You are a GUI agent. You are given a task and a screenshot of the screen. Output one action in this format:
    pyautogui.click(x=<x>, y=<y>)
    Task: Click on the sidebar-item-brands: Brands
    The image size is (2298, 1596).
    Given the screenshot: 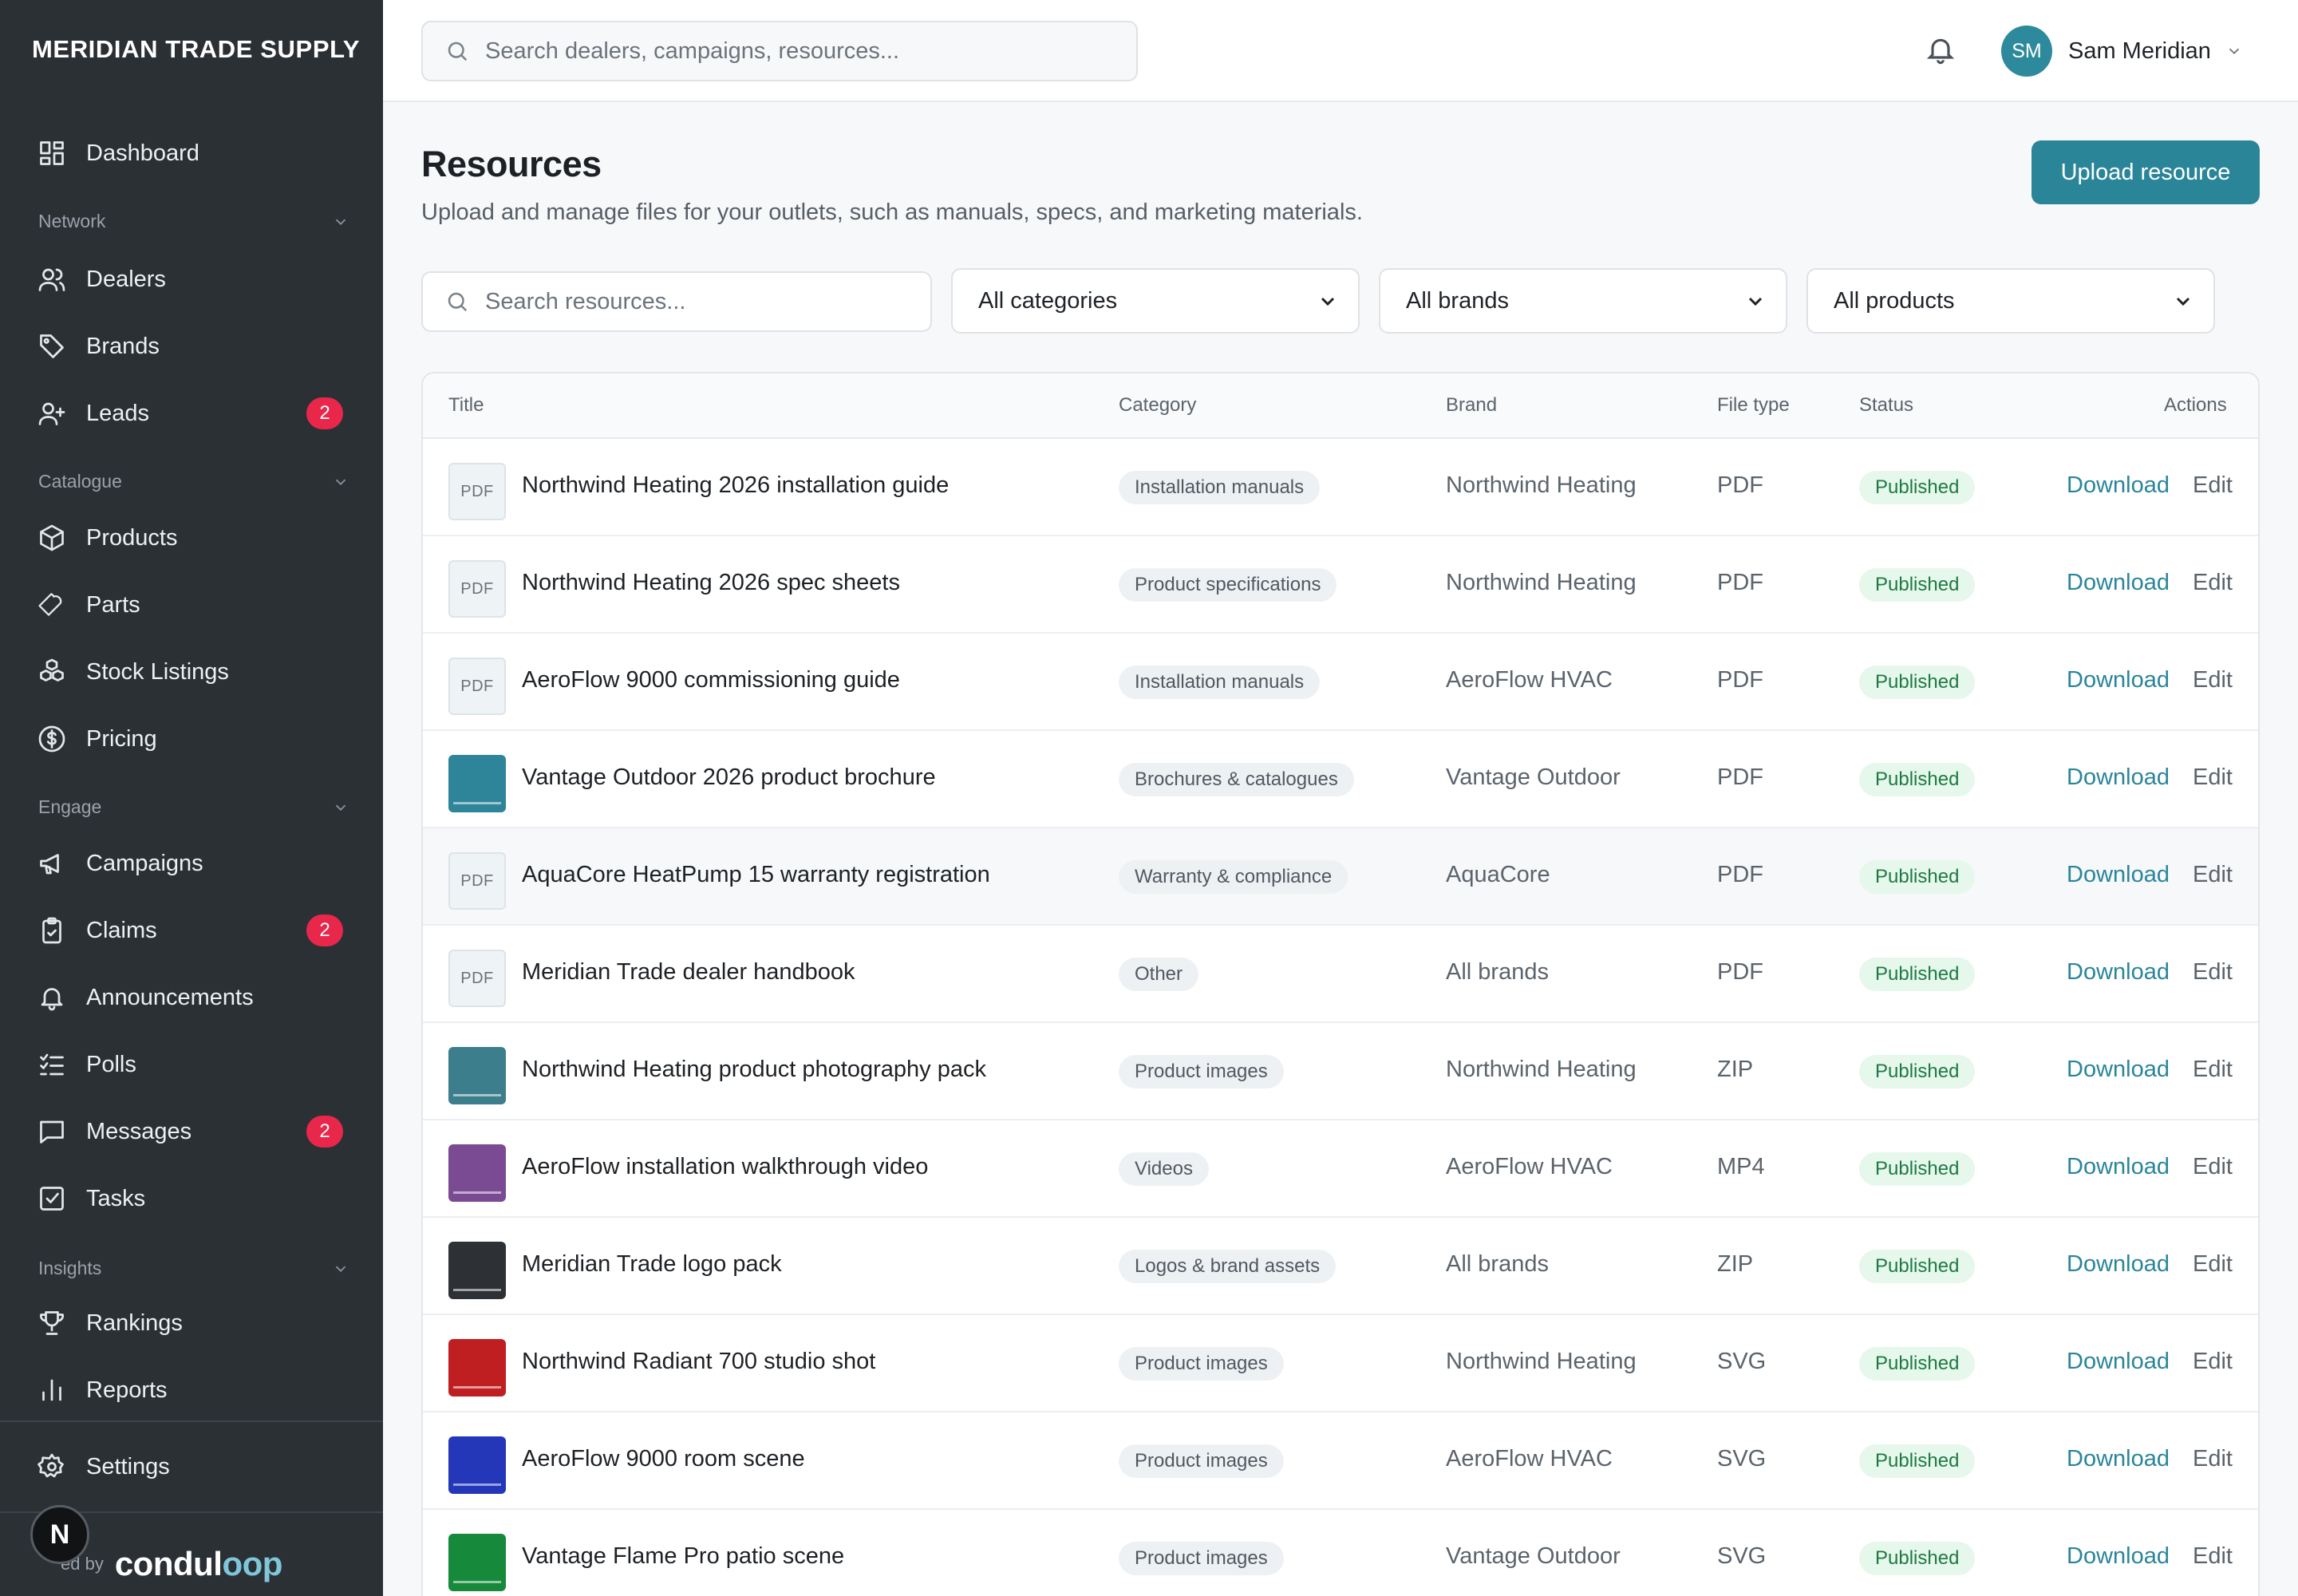 What is the action you would take?
    pyautogui.click(x=191, y=346)
    